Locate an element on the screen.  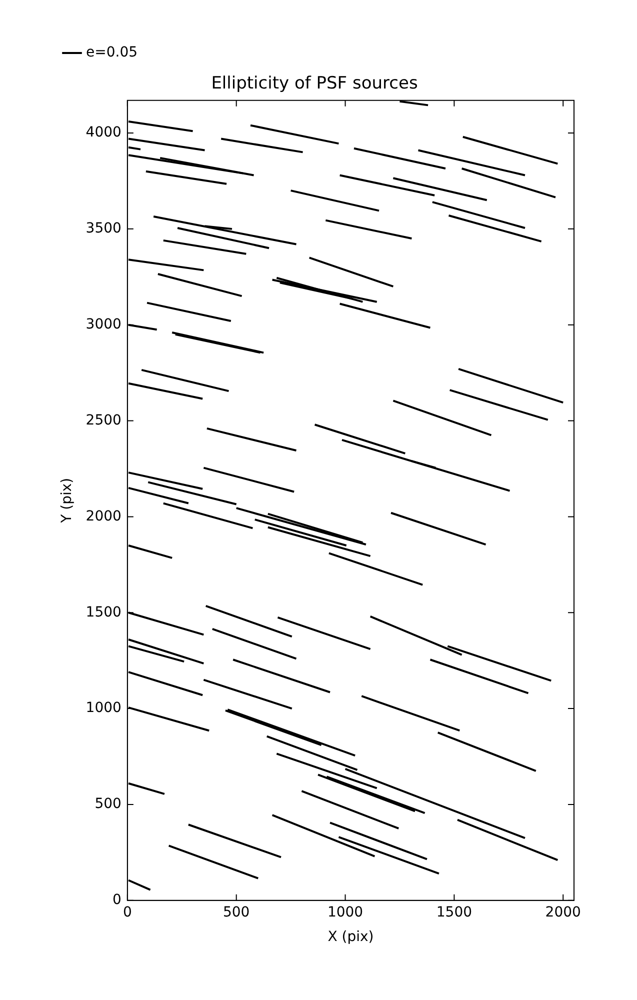
y-axis-title: Y (pix) is located at coordinates (67, 501).